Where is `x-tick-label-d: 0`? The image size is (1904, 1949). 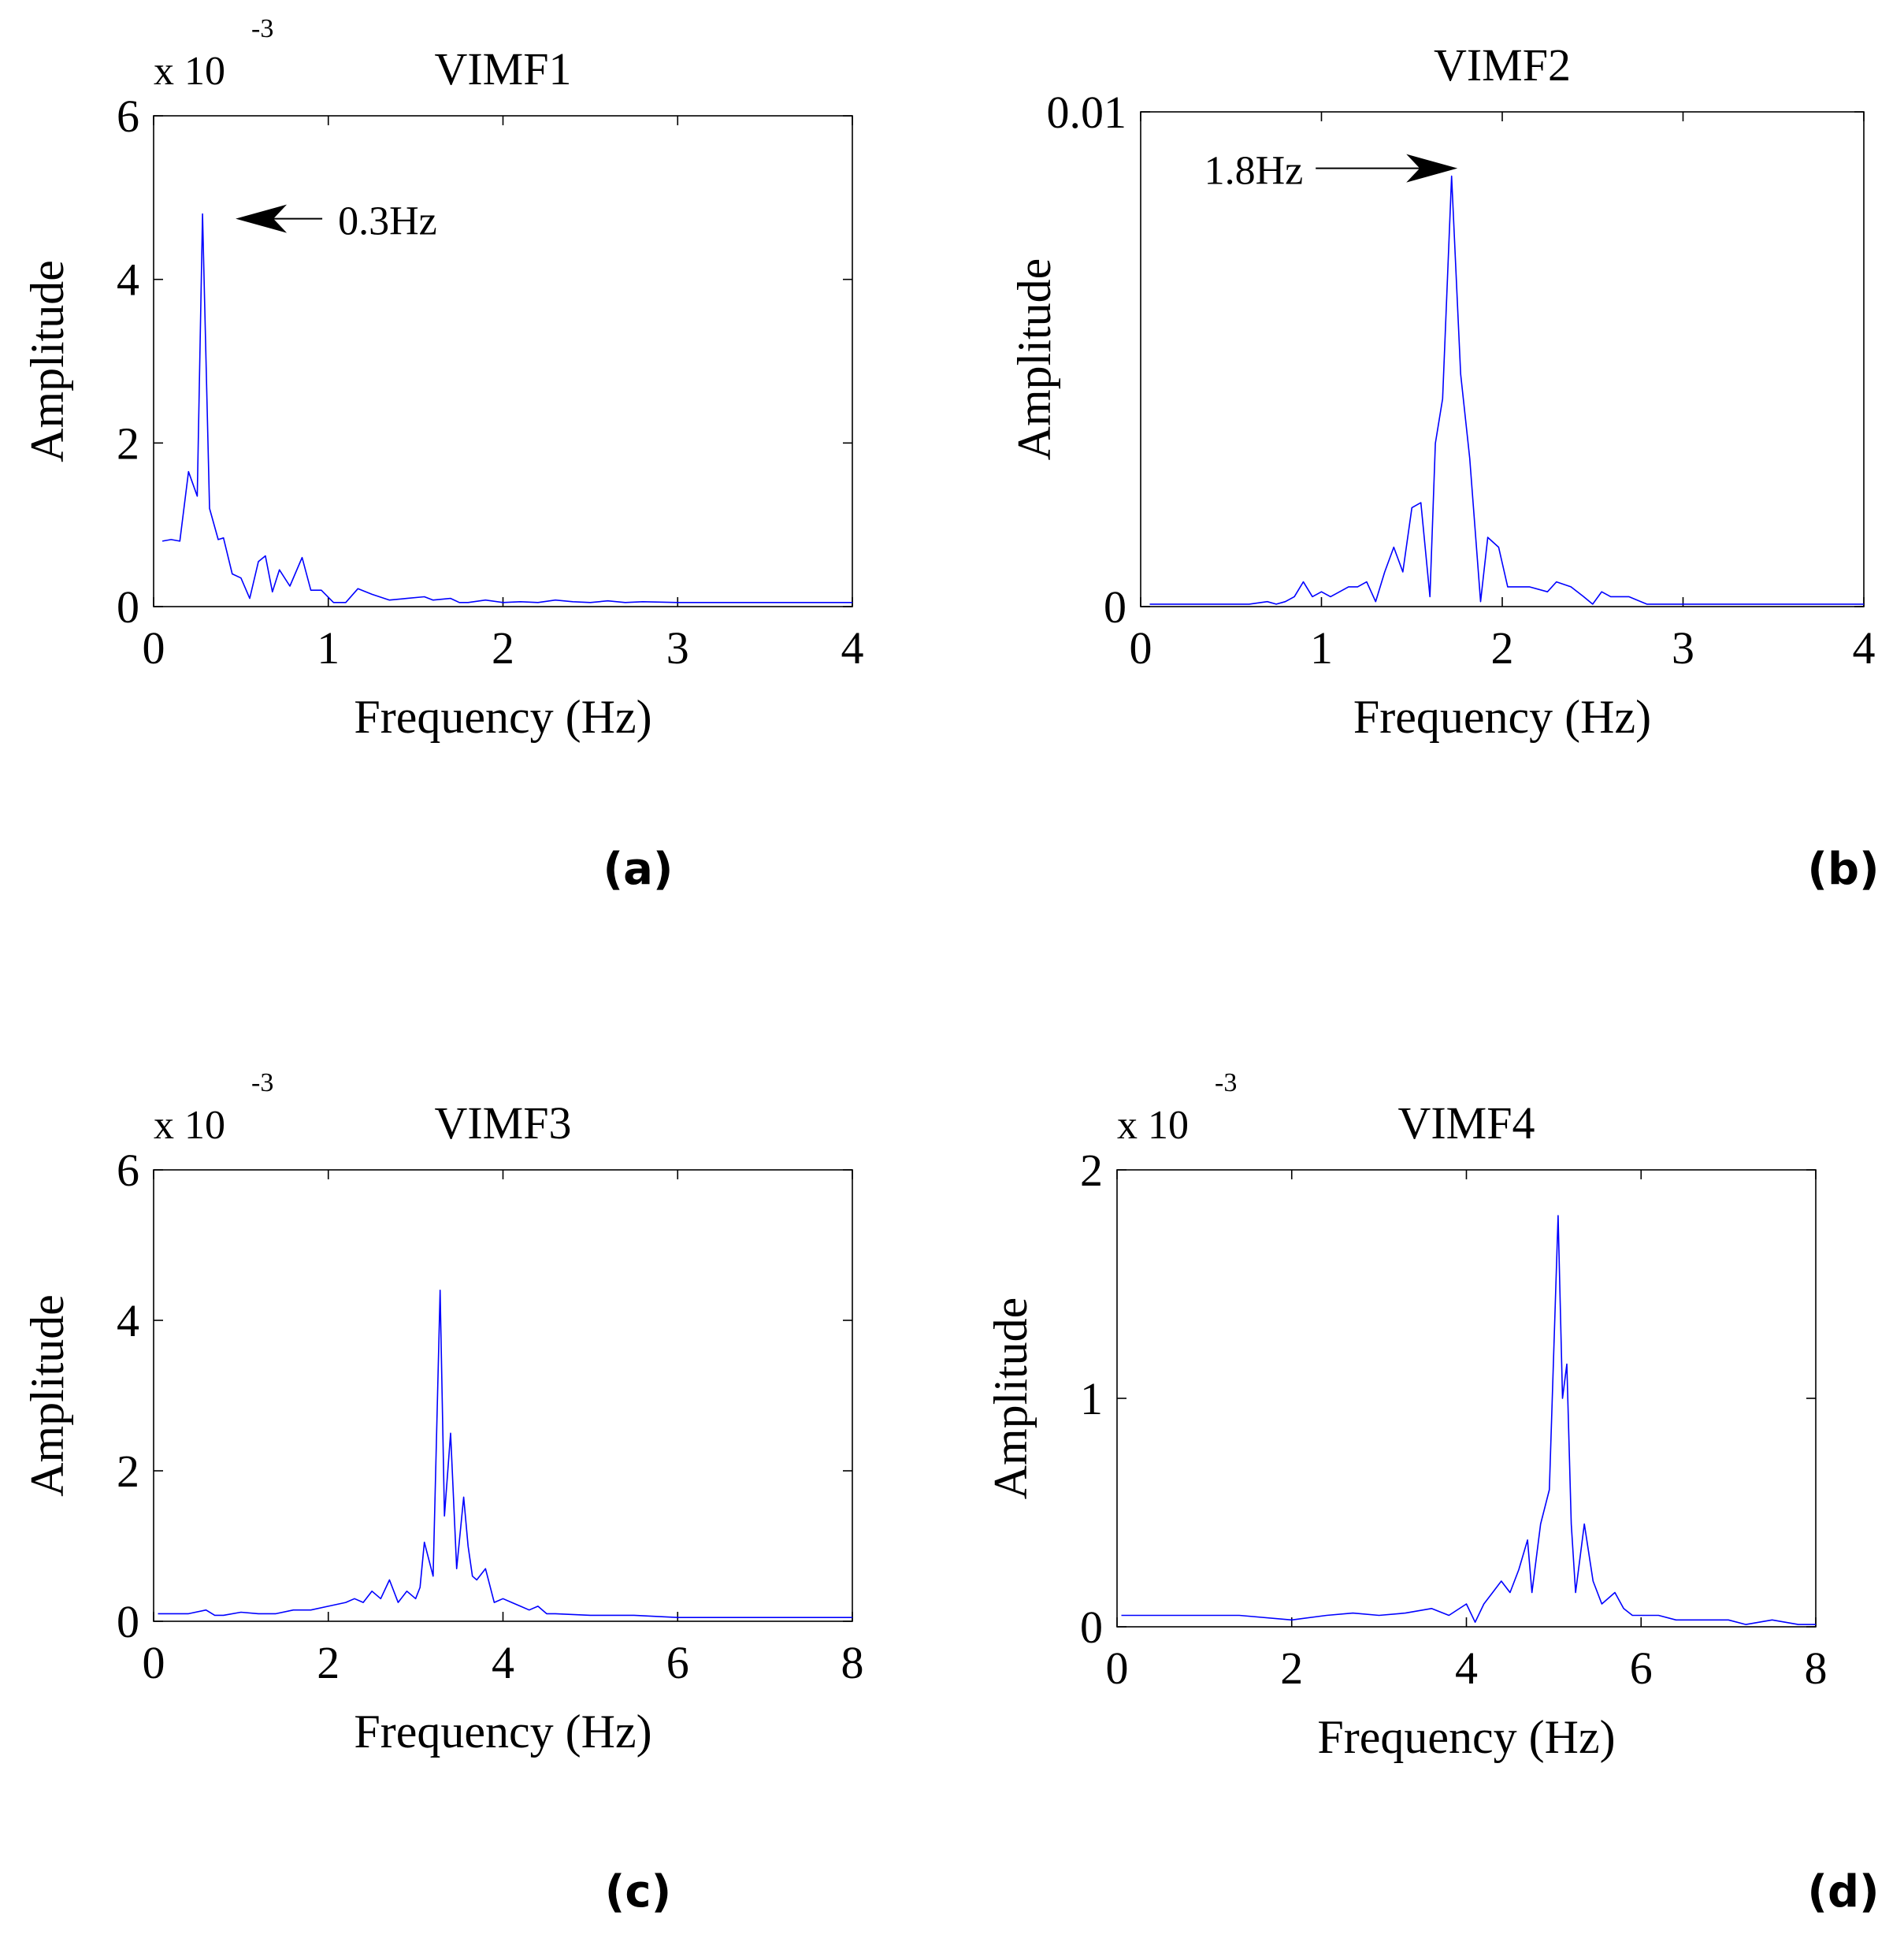
x-tick-label-d: 0 is located at coordinates (1117, 1669).